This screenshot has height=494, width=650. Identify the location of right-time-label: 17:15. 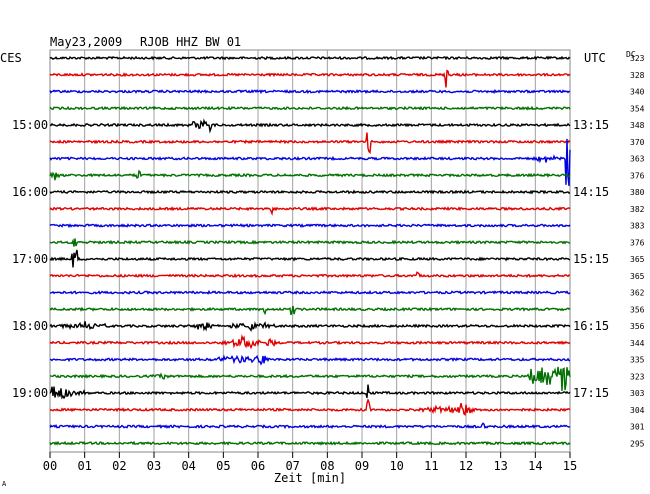
(591, 393).